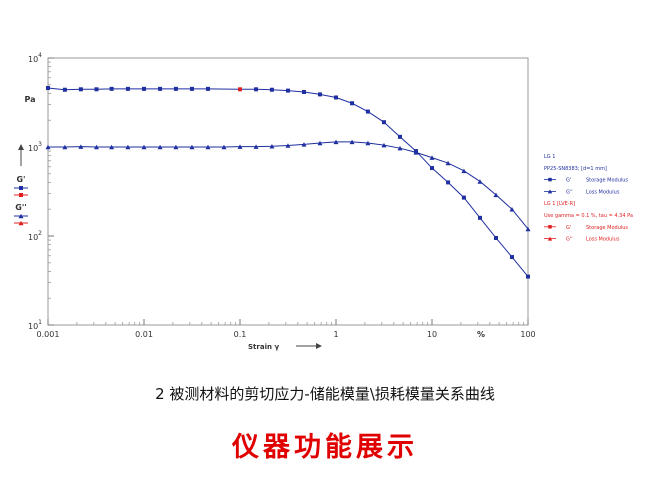 The height and width of the screenshot is (500, 650). I want to click on figure-caption: 2 被测材料的剪切应力-储能模量\损耗模量关系曲线, so click(325, 394).